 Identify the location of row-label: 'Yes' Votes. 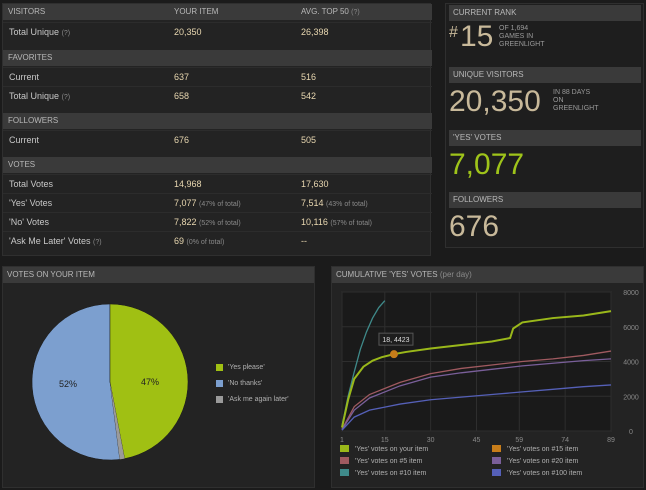
(31, 203).